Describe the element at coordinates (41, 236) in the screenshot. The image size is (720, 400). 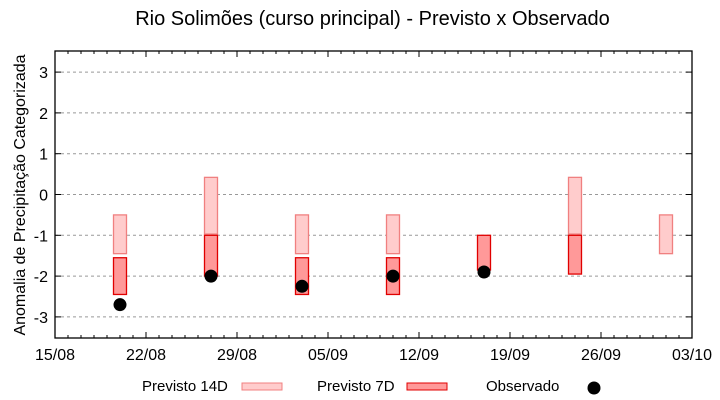
I see `y-tick-label: -1` at that location.